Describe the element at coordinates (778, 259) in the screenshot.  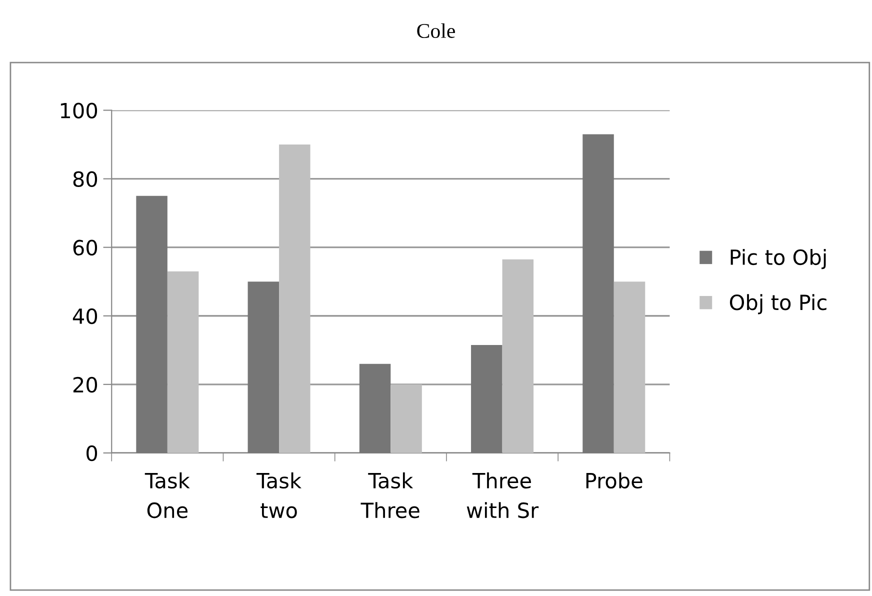
I see `legend-label: Pic to Obj` at that location.